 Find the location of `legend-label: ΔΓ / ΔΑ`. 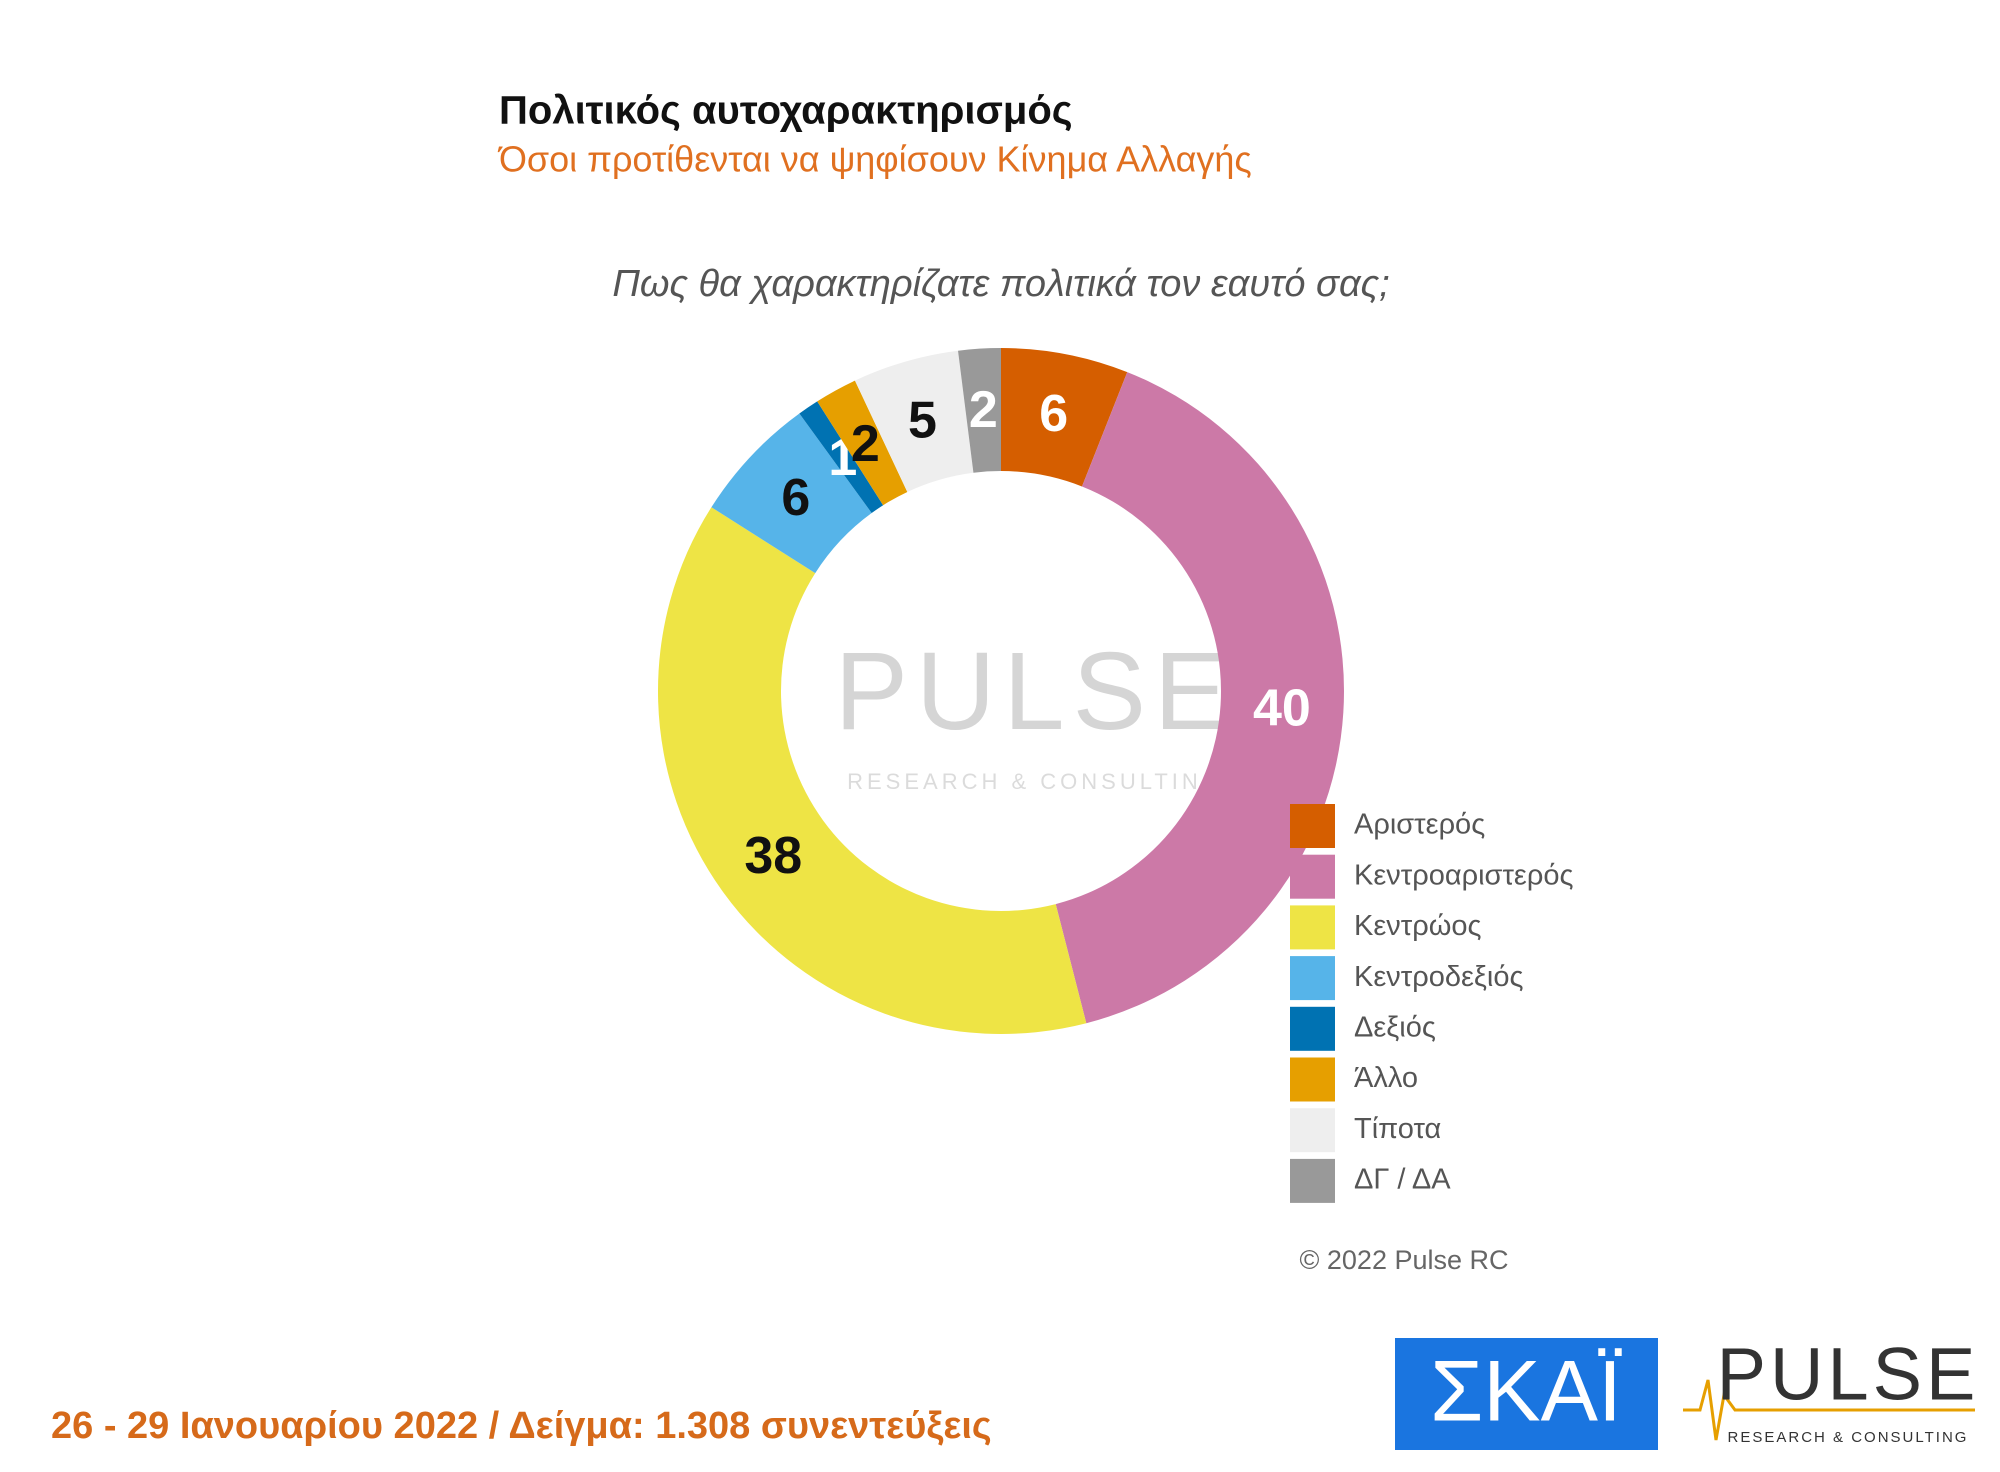

legend-label: ΔΓ / ΔΑ is located at coordinates (1402, 1180).